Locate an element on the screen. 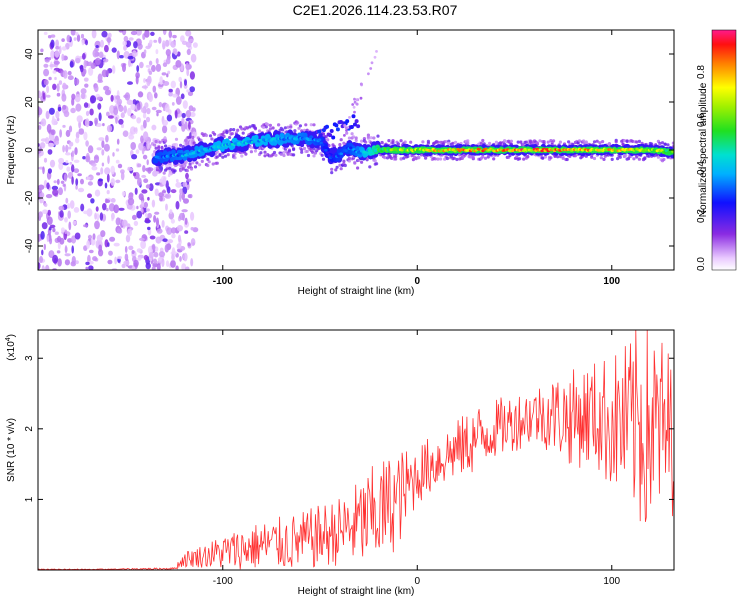 Image resolution: width=750 pixels, height=600 pixels. colorbar-tick-label: 0.6 is located at coordinates (701, 120).